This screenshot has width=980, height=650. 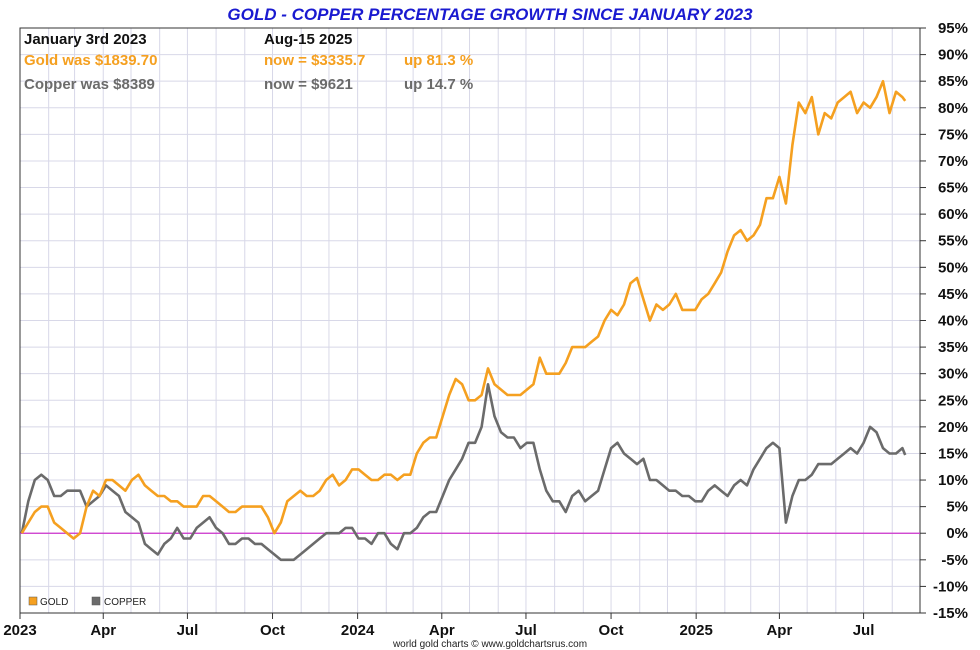 I want to click on x-tick-label: 2024, so click(x=358, y=630).